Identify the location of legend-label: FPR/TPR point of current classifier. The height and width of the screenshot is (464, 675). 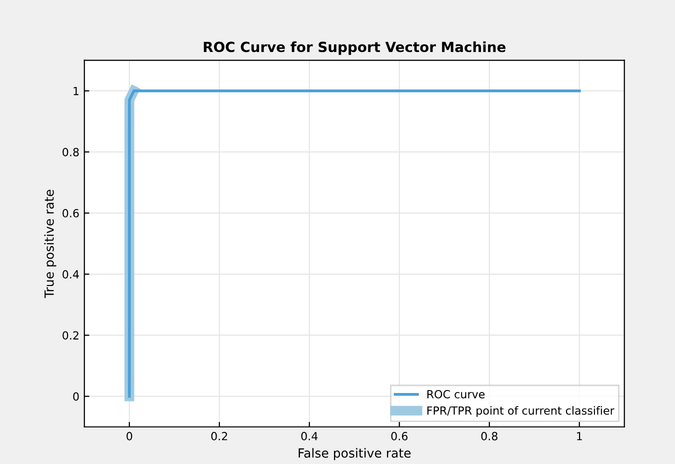
(520, 411).